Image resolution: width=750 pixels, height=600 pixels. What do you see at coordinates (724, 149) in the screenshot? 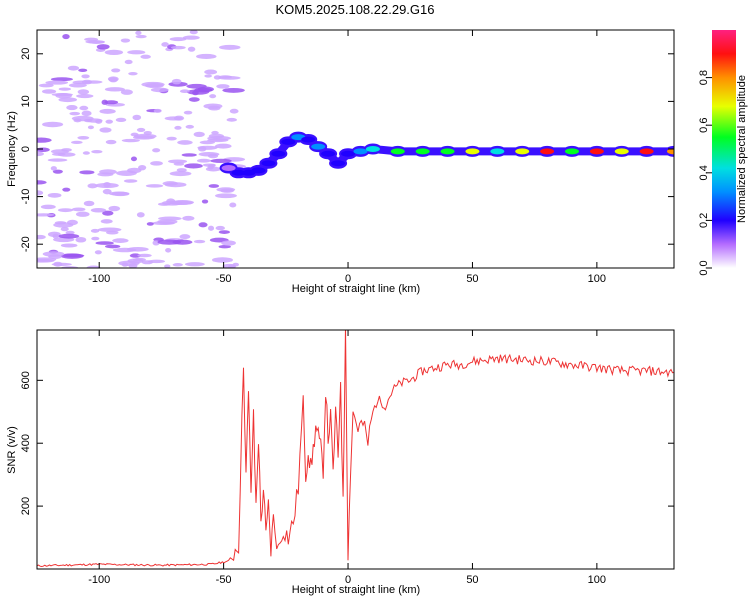
I see `colorbar-gradient` at bounding box center [724, 149].